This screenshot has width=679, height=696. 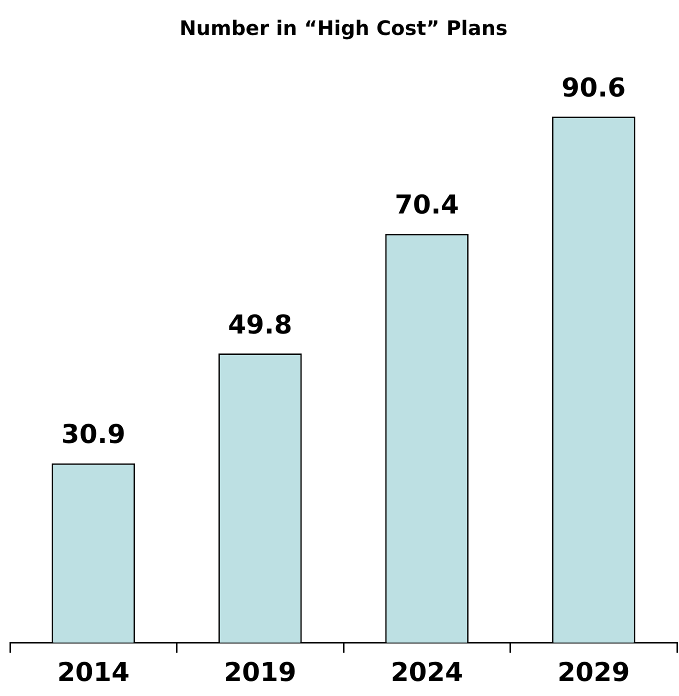 I want to click on data-label: 30.9, so click(x=93, y=435).